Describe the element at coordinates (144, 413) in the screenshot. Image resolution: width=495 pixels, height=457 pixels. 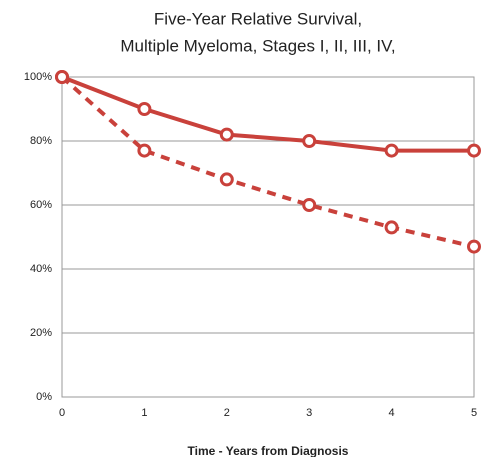
I see `x-tick-label: 1` at that location.